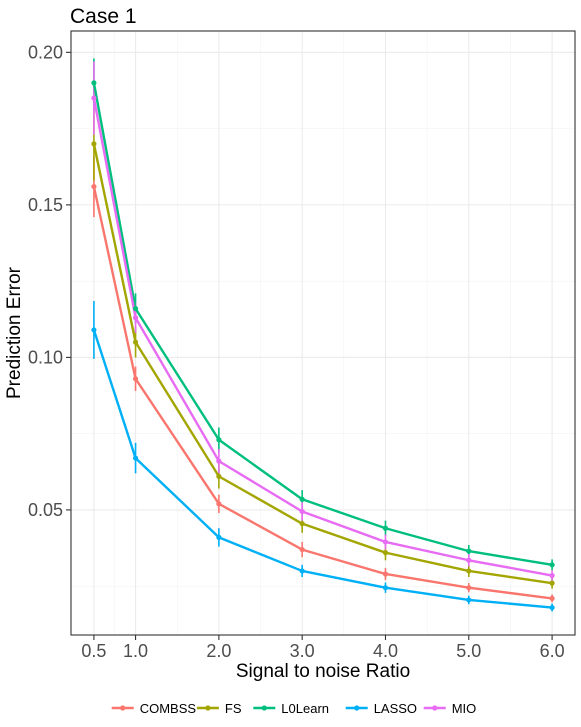 This screenshot has width=581, height=727. I want to click on x-tick-label: 0.5, so click(93, 651).